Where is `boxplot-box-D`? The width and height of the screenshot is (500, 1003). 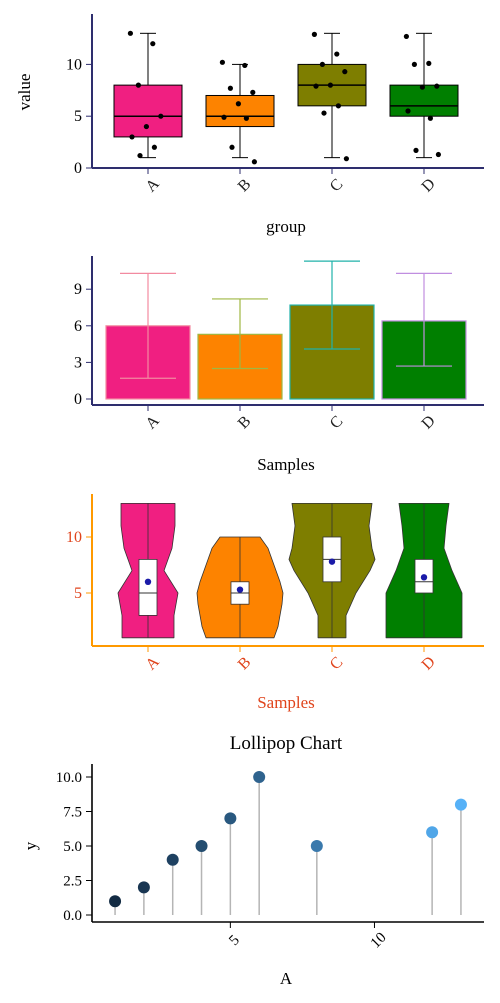
boxplot-box-D is located at coordinates (424, 100).